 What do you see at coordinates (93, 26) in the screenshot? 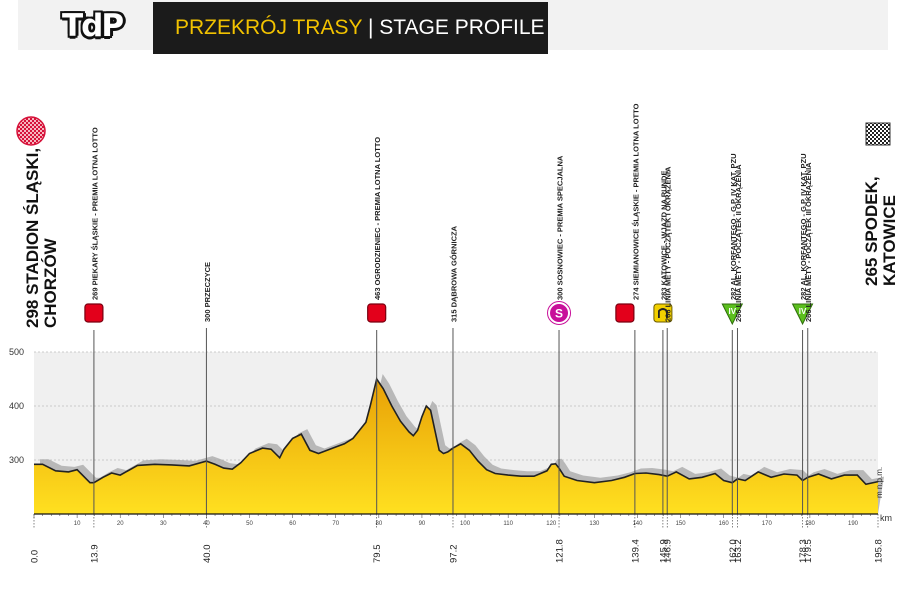
I see `tdp-logo: TdP` at bounding box center [93, 26].